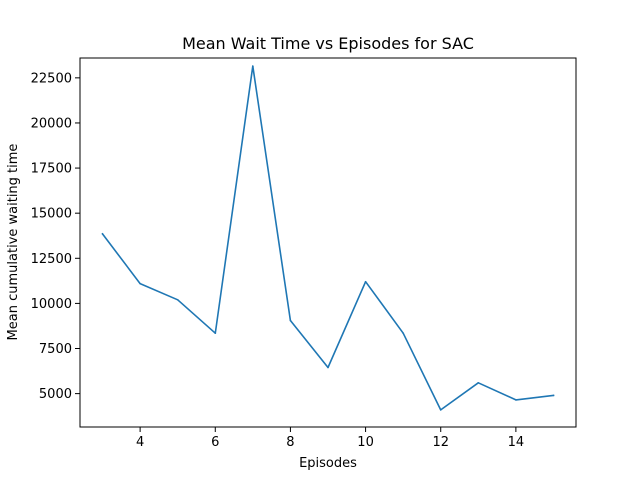 The height and width of the screenshot is (485, 640). Describe the element at coordinates (328, 463) in the screenshot. I see `x-axis-label: Episodes` at that location.